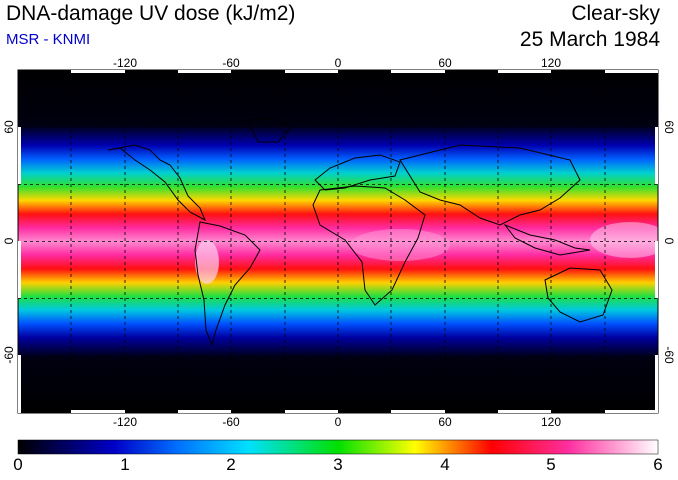 The width and height of the screenshot is (678, 480). I want to click on andes-highlight, so click(207, 262).